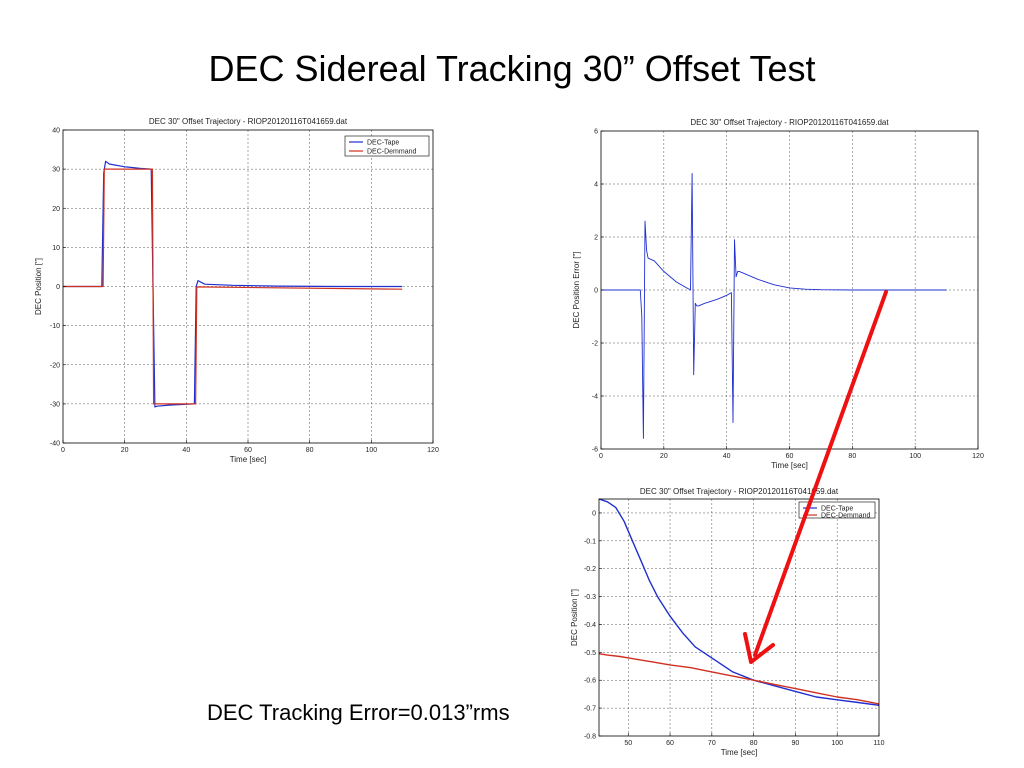 The image size is (1024, 768). Describe the element at coordinates (596, 132) in the screenshot. I see `chart-error-y-tick-label: 6` at that location.